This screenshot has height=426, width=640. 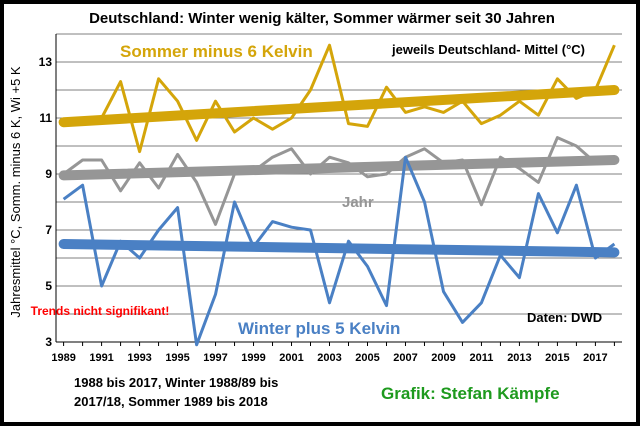 I want to click on y-tick-label: 5, so click(x=48, y=286).